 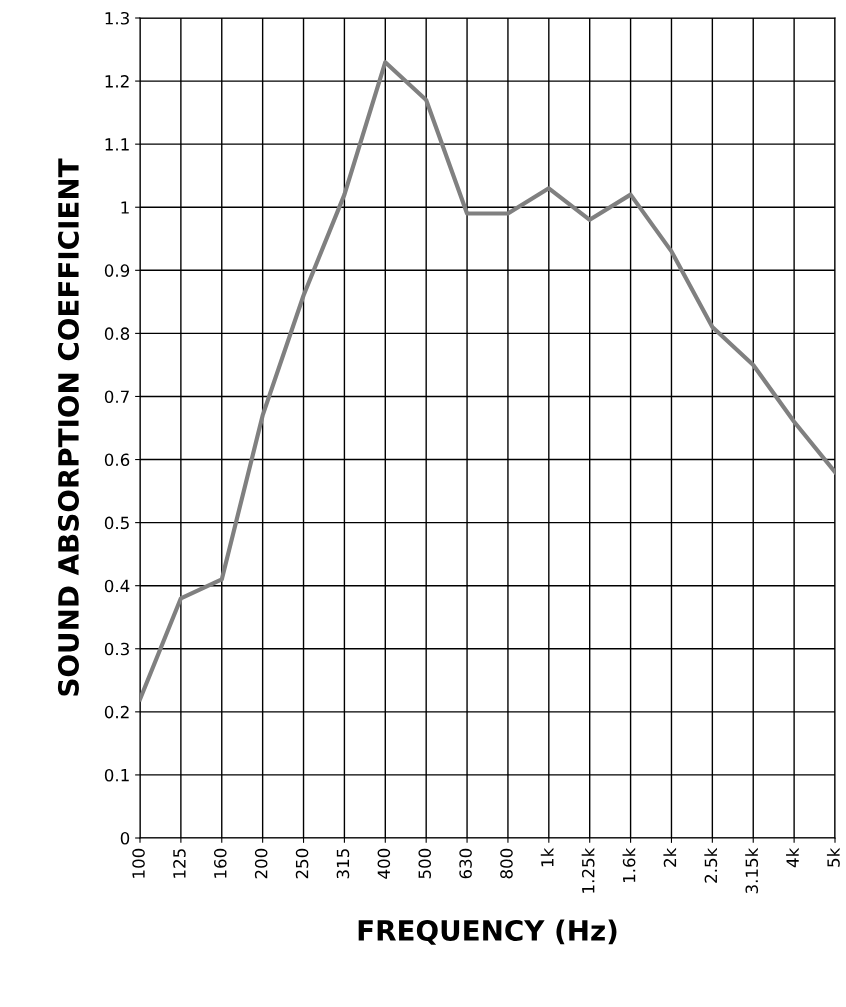 I want to click on y-tick-label: 0.1, so click(x=116, y=775).